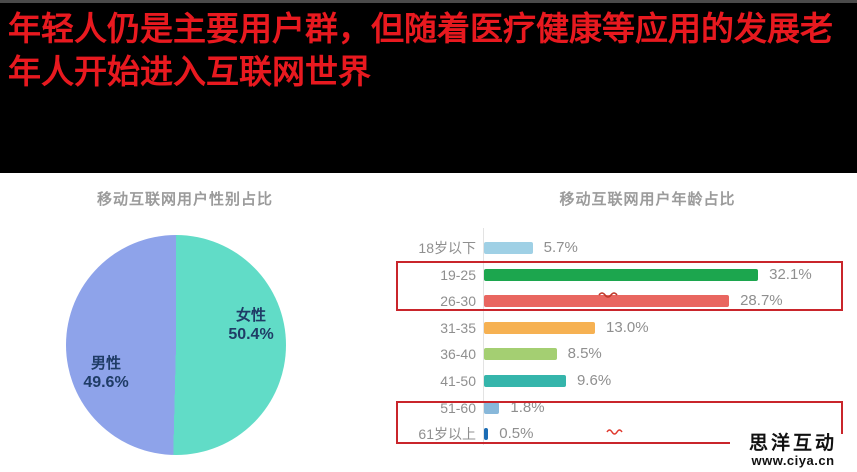 This screenshot has width=857, height=472. What do you see at coordinates (420, 28) in the screenshot?
I see `headline-line1: 年轻人仍是主要用户群，但随着医疗健康等应用的发展老` at bounding box center [420, 28].